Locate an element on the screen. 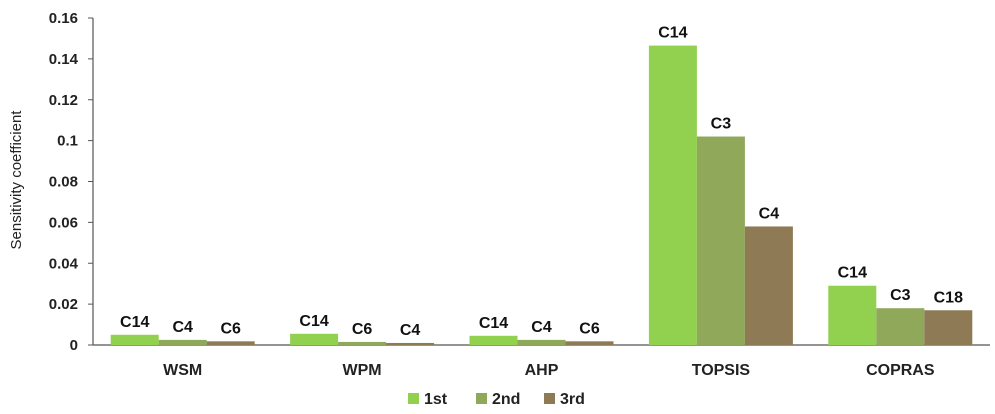  legend: 1st 2nd 3rd is located at coordinates (496, 399).